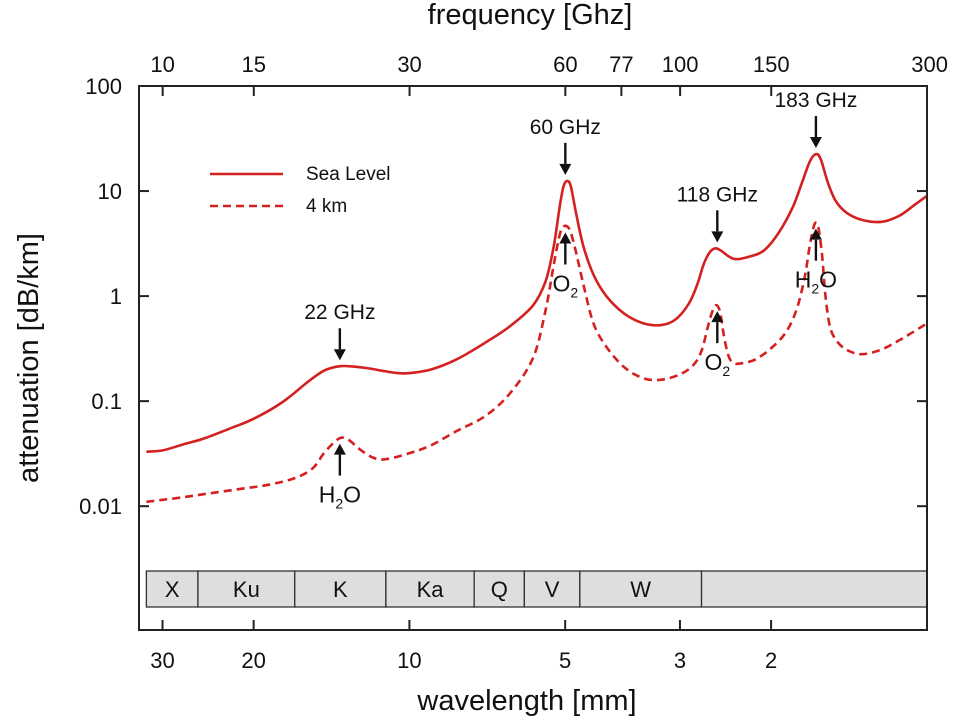 The height and width of the screenshot is (720, 960). Describe the element at coordinates (565, 64) in the screenshot. I see `top-tick-label-60: 60` at that location.